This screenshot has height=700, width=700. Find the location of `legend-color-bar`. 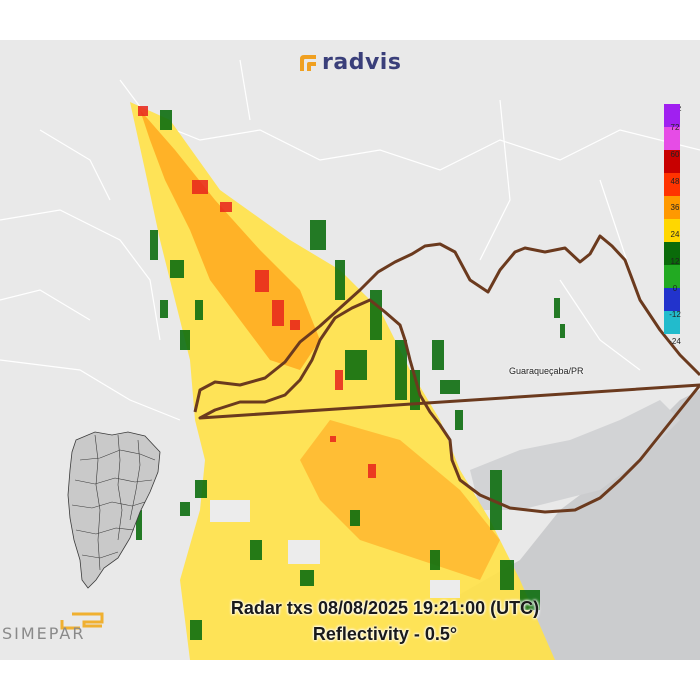

legend-color-bar is located at coordinates (672, 219).